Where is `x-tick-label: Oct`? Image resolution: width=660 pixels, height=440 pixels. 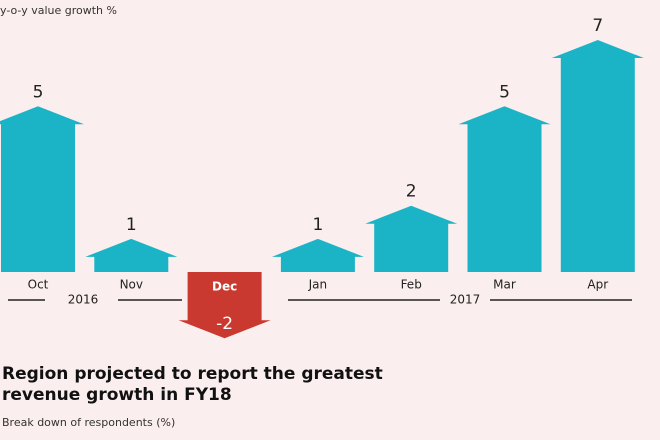
x-tick-label: Oct is located at coordinates (38, 285).